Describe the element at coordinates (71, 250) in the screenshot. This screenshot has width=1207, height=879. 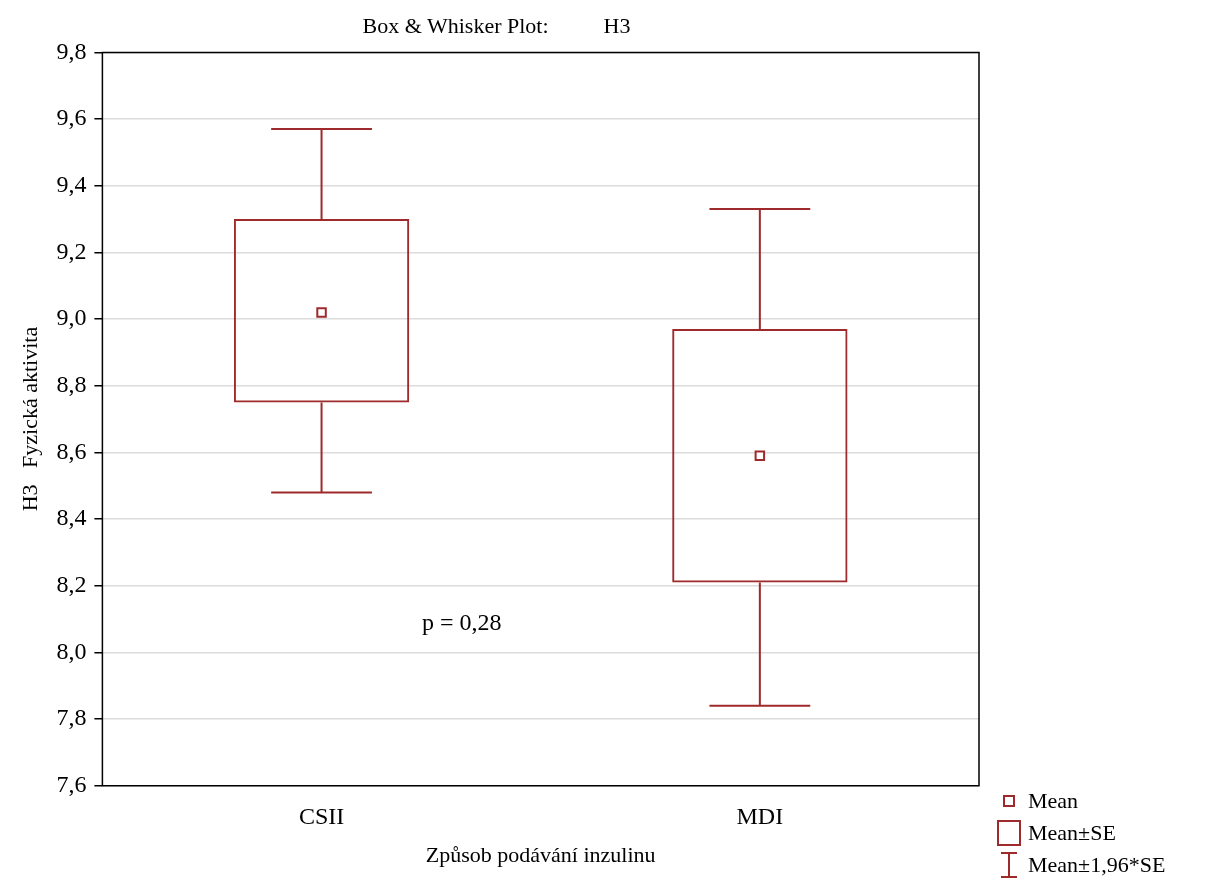
I see `y-tick-label: 9,2` at that location.